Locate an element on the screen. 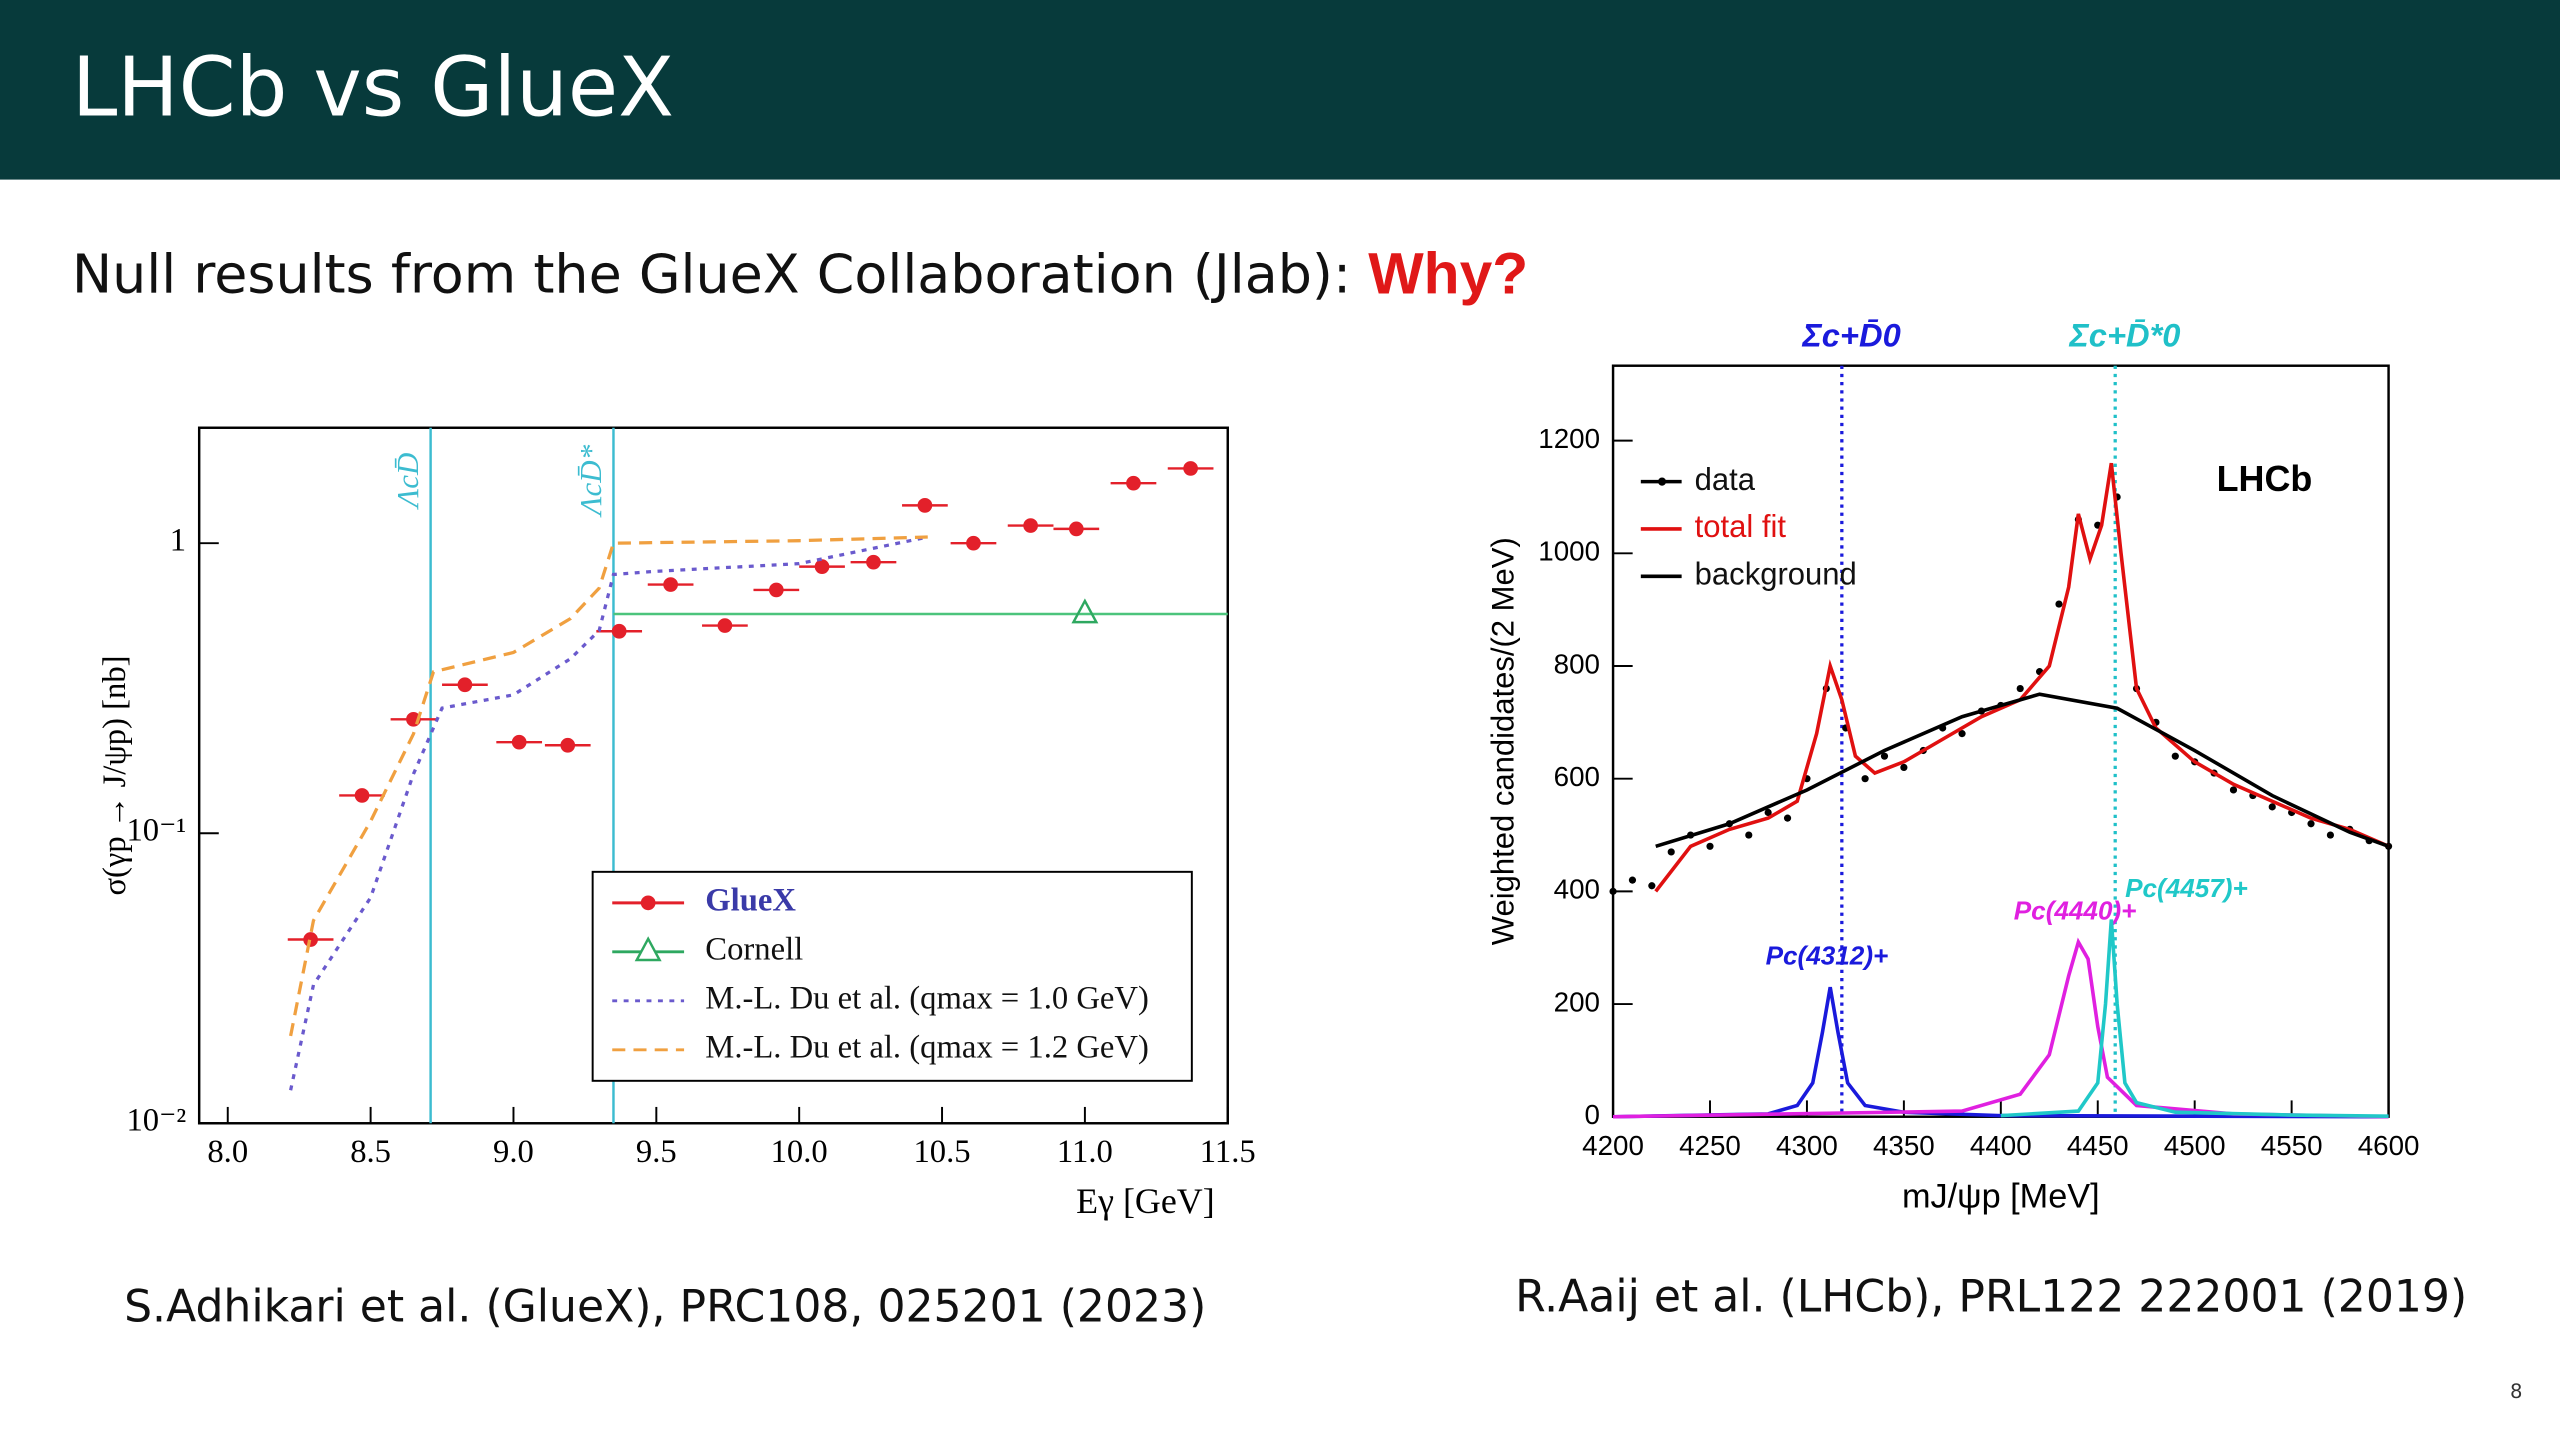  reference-label: Σc+D̄*0 is located at coordinates (2125, 335).